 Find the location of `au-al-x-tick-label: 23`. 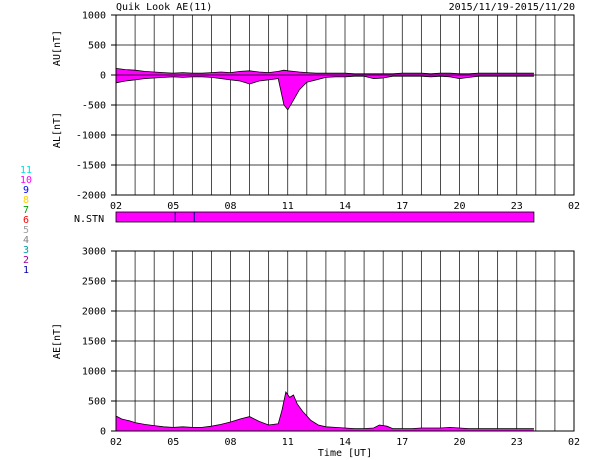

au-al-x-tick-label: 23 is located at coordinates (517, 206).